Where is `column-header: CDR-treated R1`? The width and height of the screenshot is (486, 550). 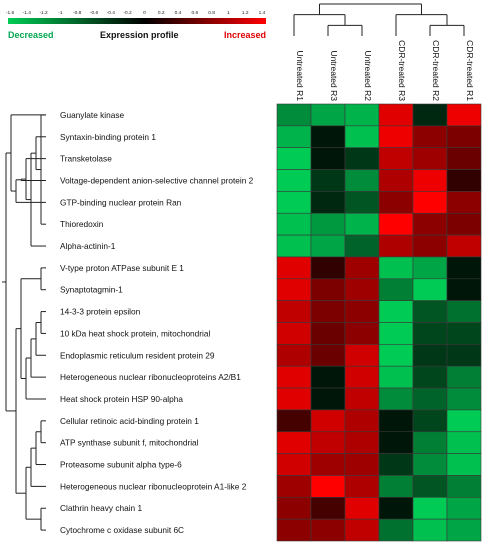
column-header: CDR-treated R1 is located at coordinates (470, 70).